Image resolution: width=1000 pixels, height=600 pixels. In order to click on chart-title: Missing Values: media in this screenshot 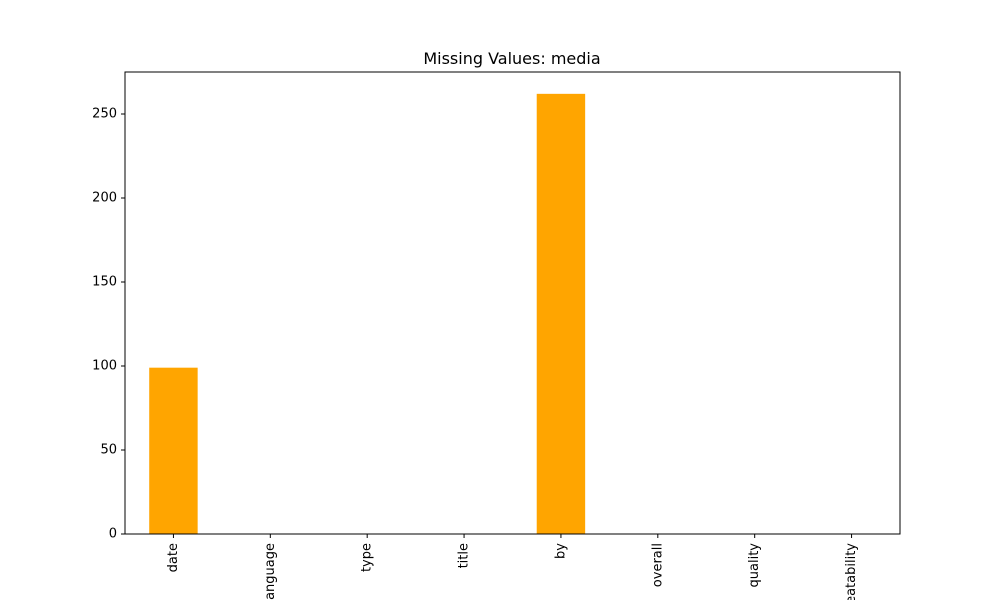, I will do `click(511, 58)`.